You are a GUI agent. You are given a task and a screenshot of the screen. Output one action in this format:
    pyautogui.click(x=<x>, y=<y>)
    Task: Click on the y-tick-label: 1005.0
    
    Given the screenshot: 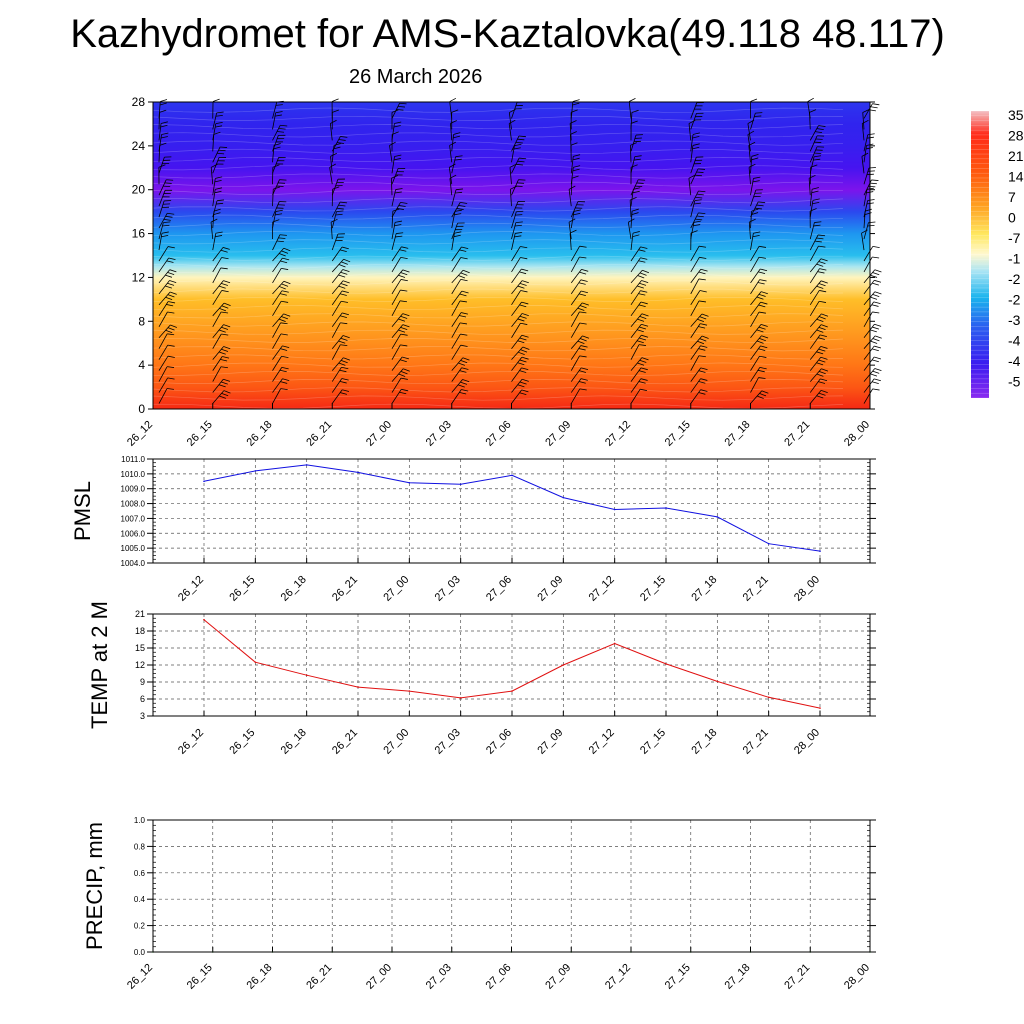 What is the action you would take?
    pyautogui.click(x=133, y=548)
    